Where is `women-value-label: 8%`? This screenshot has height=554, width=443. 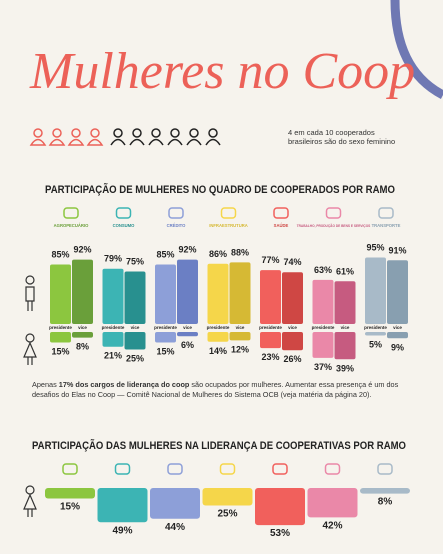
women-value-label: 8% is located at coordinates (82, 347).